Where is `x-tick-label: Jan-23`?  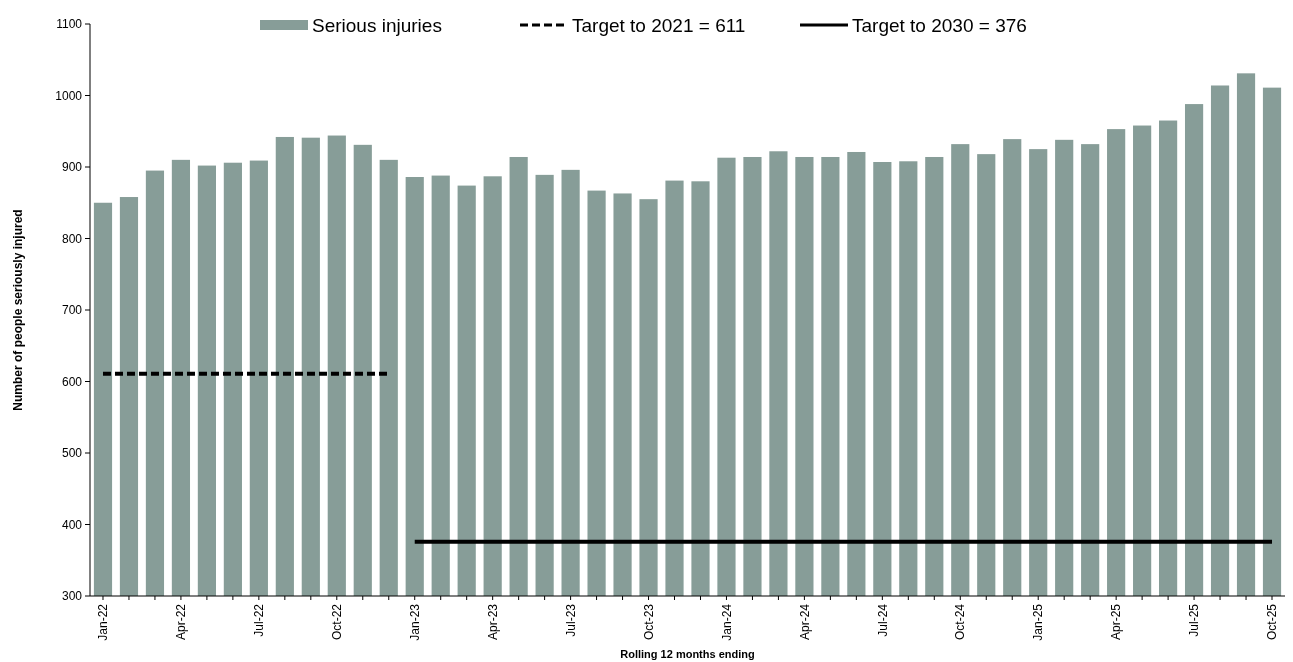 x-tick-label: Jan-23 is located at coordinates (414, 622).